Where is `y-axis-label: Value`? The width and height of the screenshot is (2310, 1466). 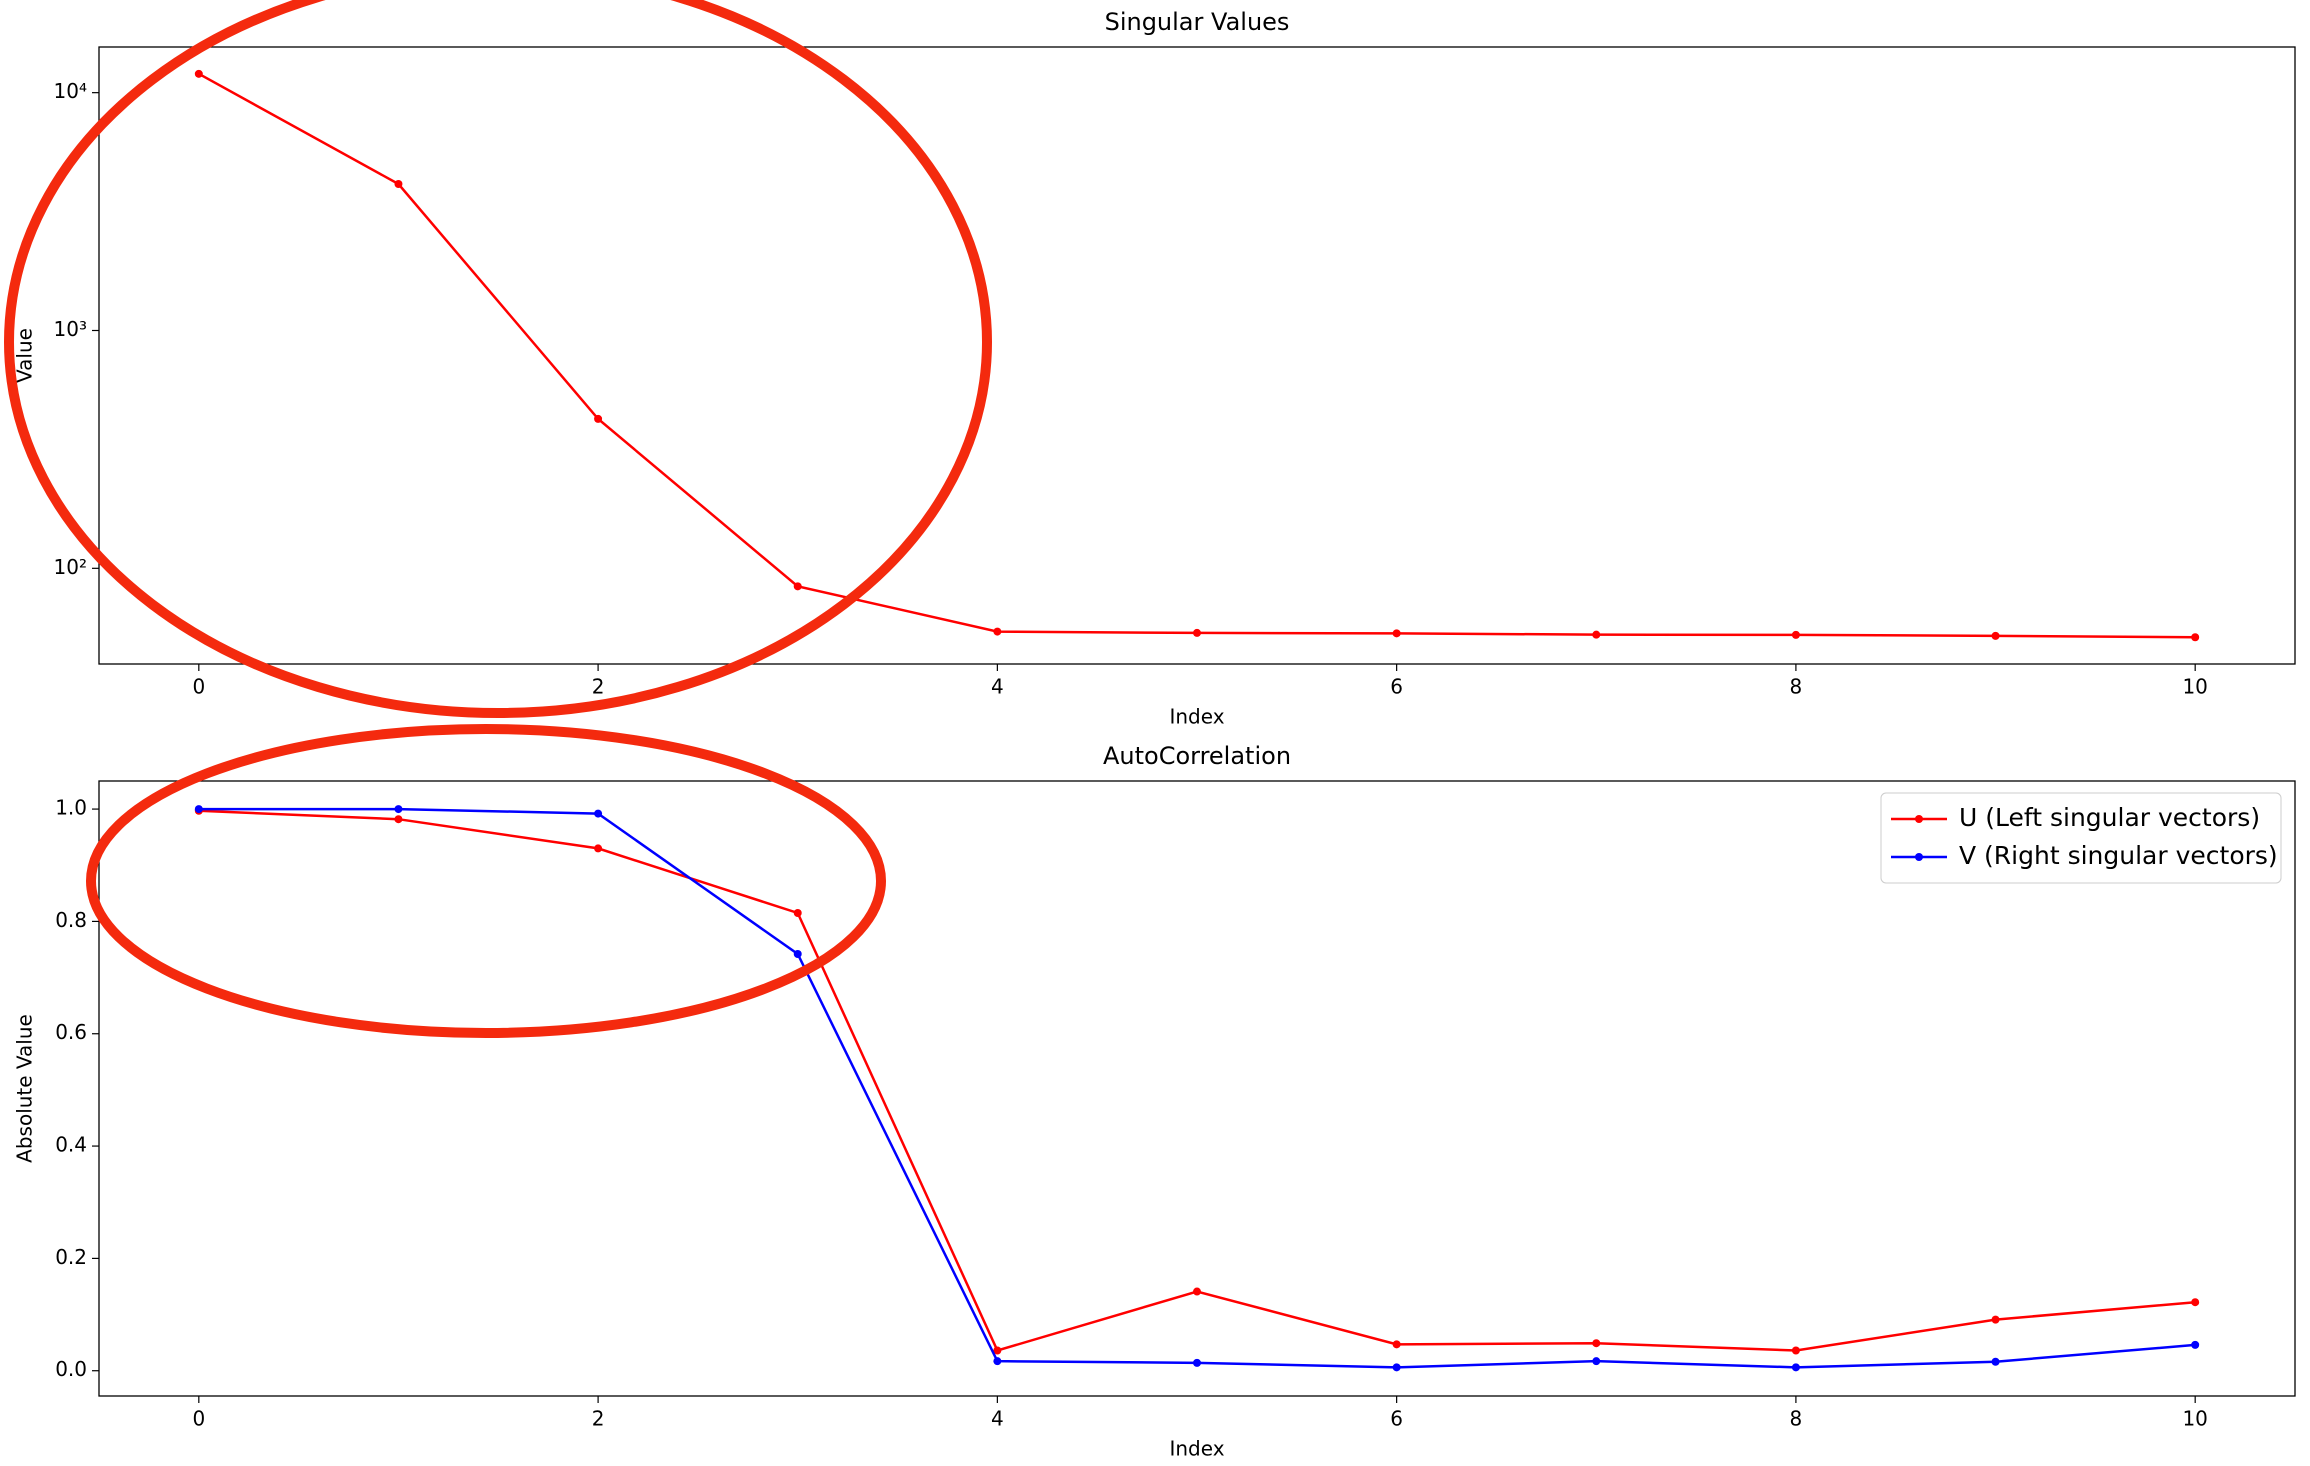
y-axis-label: Value is located at coordinates (25, 355).